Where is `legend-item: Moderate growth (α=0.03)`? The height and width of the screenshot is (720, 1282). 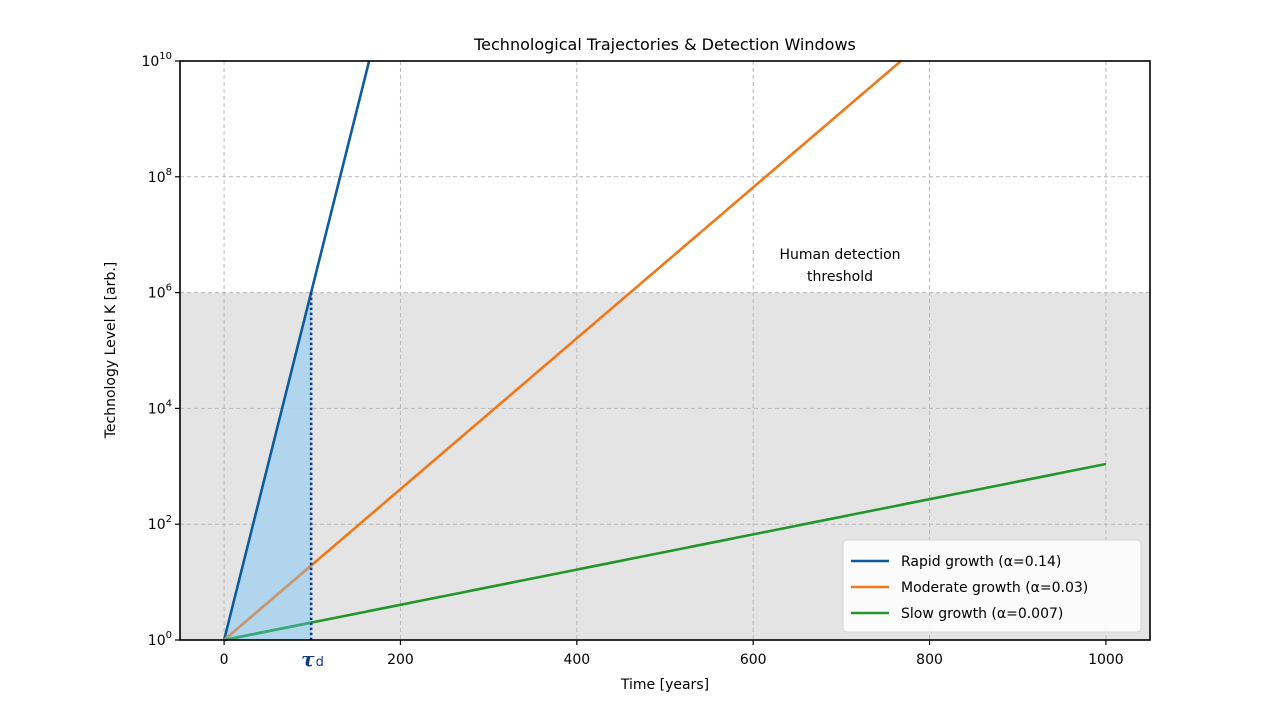
legend-item: Moderate growth (α=0.03) is located at coordinates (969, 588).